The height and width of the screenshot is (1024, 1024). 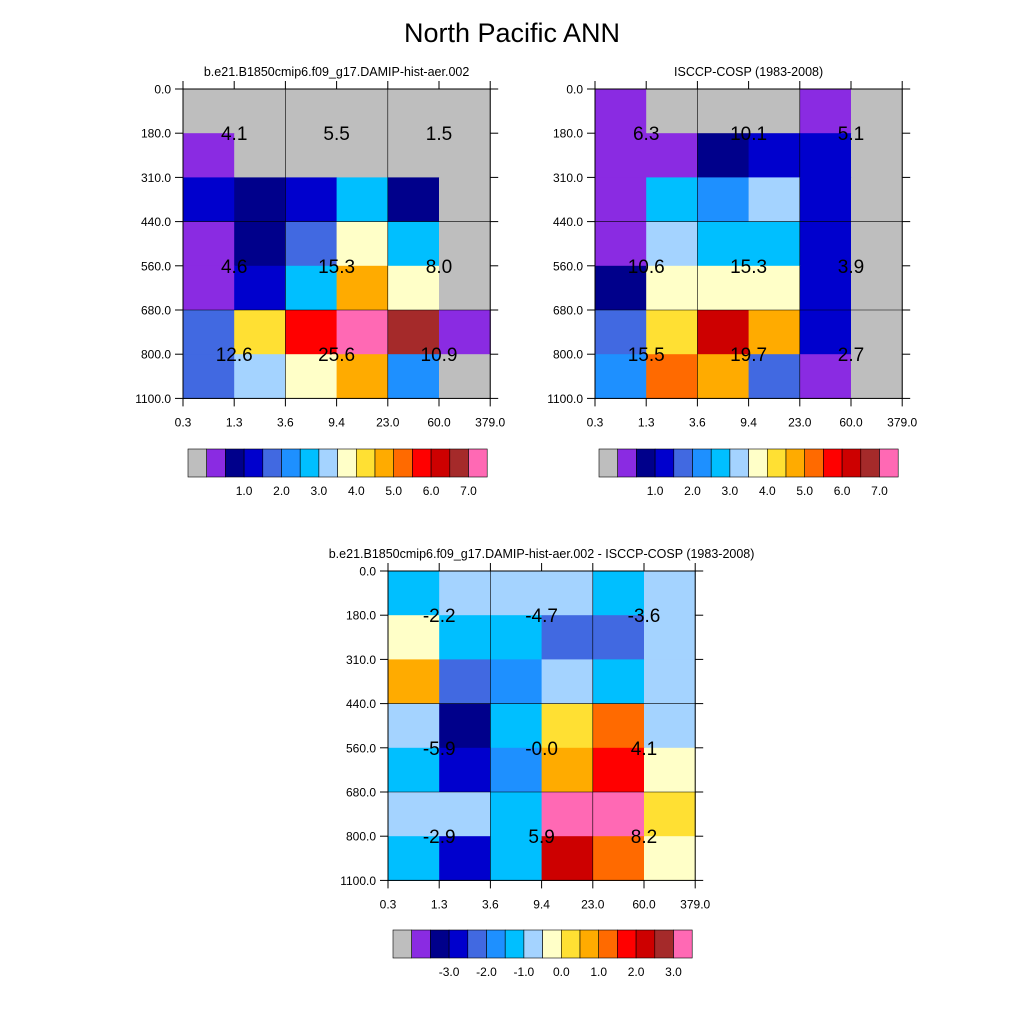 What do you see at coordinates (541, 616) in the screenshot?
I see `data-label: -4.7` at bounding box center [541, 616].